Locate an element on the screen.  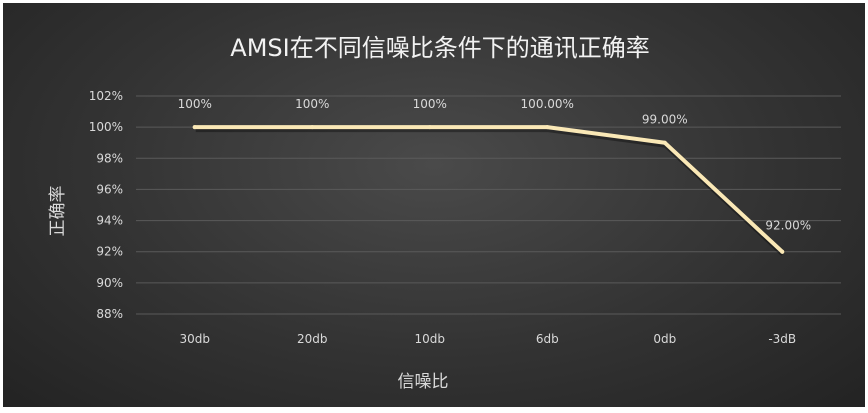
x-tick-label: -3dB is located at coordinates (782, 339).